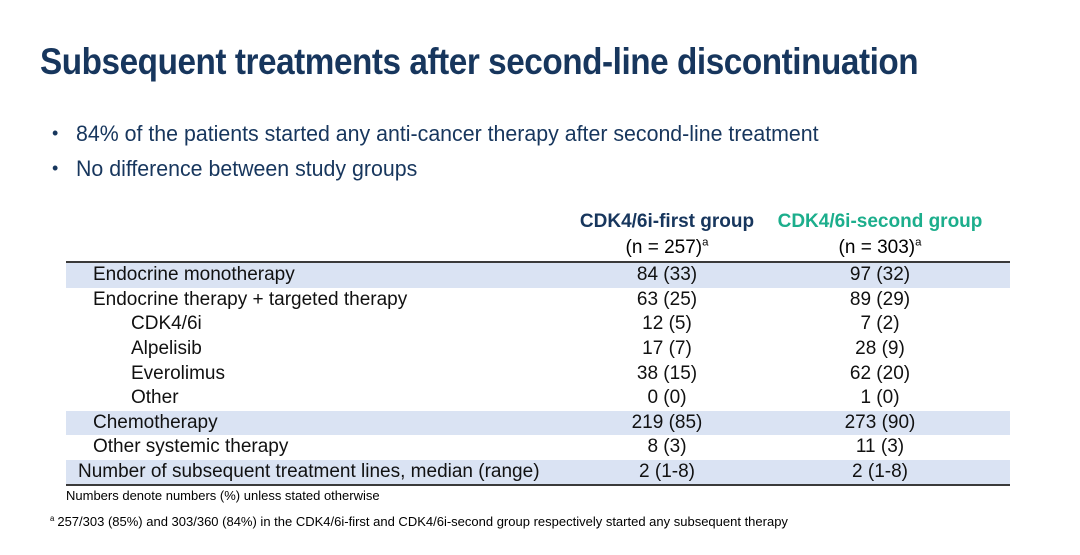  What do you see at coordinates (155, 422) in the screenshot?
I see `row-label: Chemotherapy` at bounding box center [155, 422].